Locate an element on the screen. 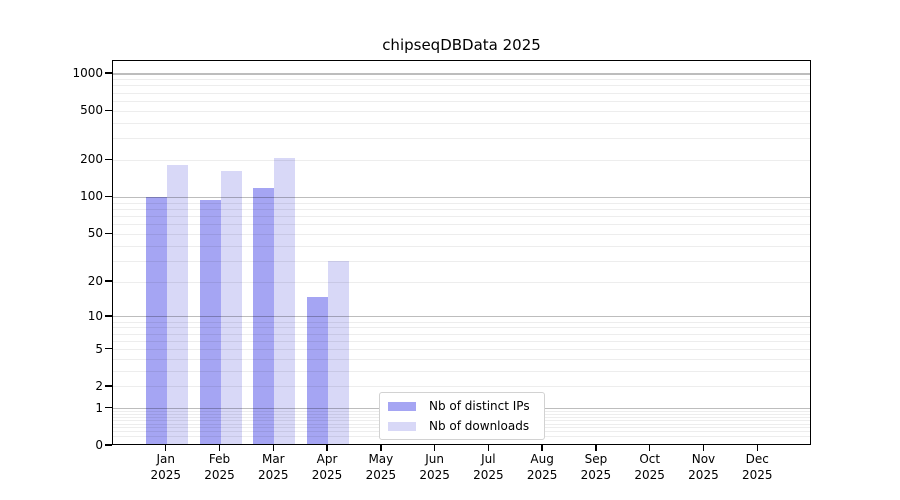 The height and width of the screenshot is (500, 900). month-name: Jan is located at coordinates (166, 459).